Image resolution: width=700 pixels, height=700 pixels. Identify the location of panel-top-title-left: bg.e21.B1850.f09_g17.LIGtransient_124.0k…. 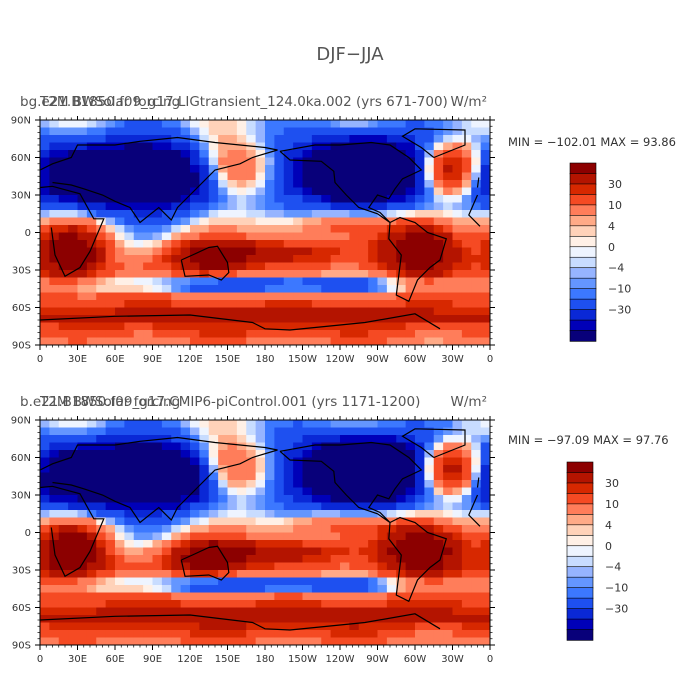
(234, 102).